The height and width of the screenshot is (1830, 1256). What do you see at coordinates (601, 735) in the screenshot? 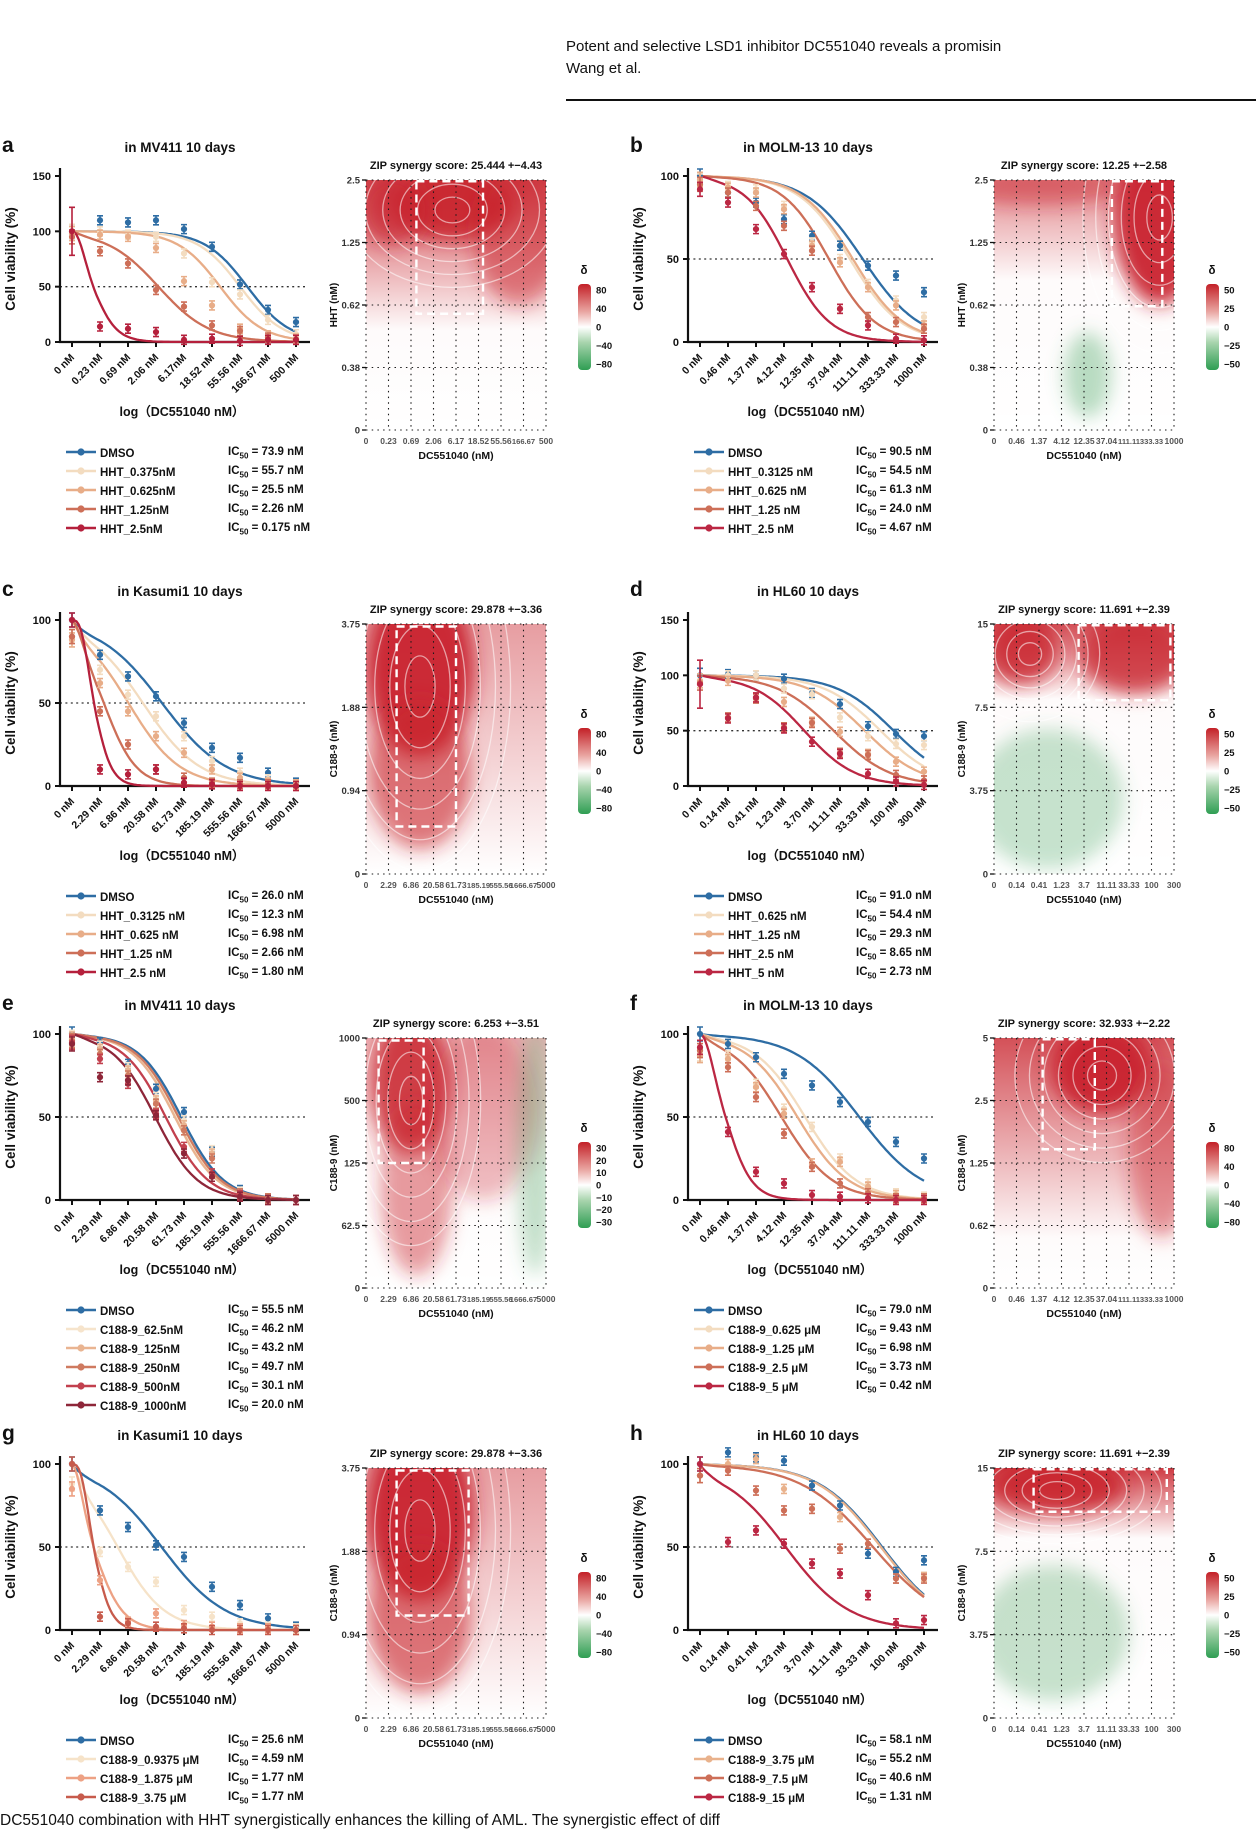
I see `svg-text: 80` at bounding box center [601, 735].